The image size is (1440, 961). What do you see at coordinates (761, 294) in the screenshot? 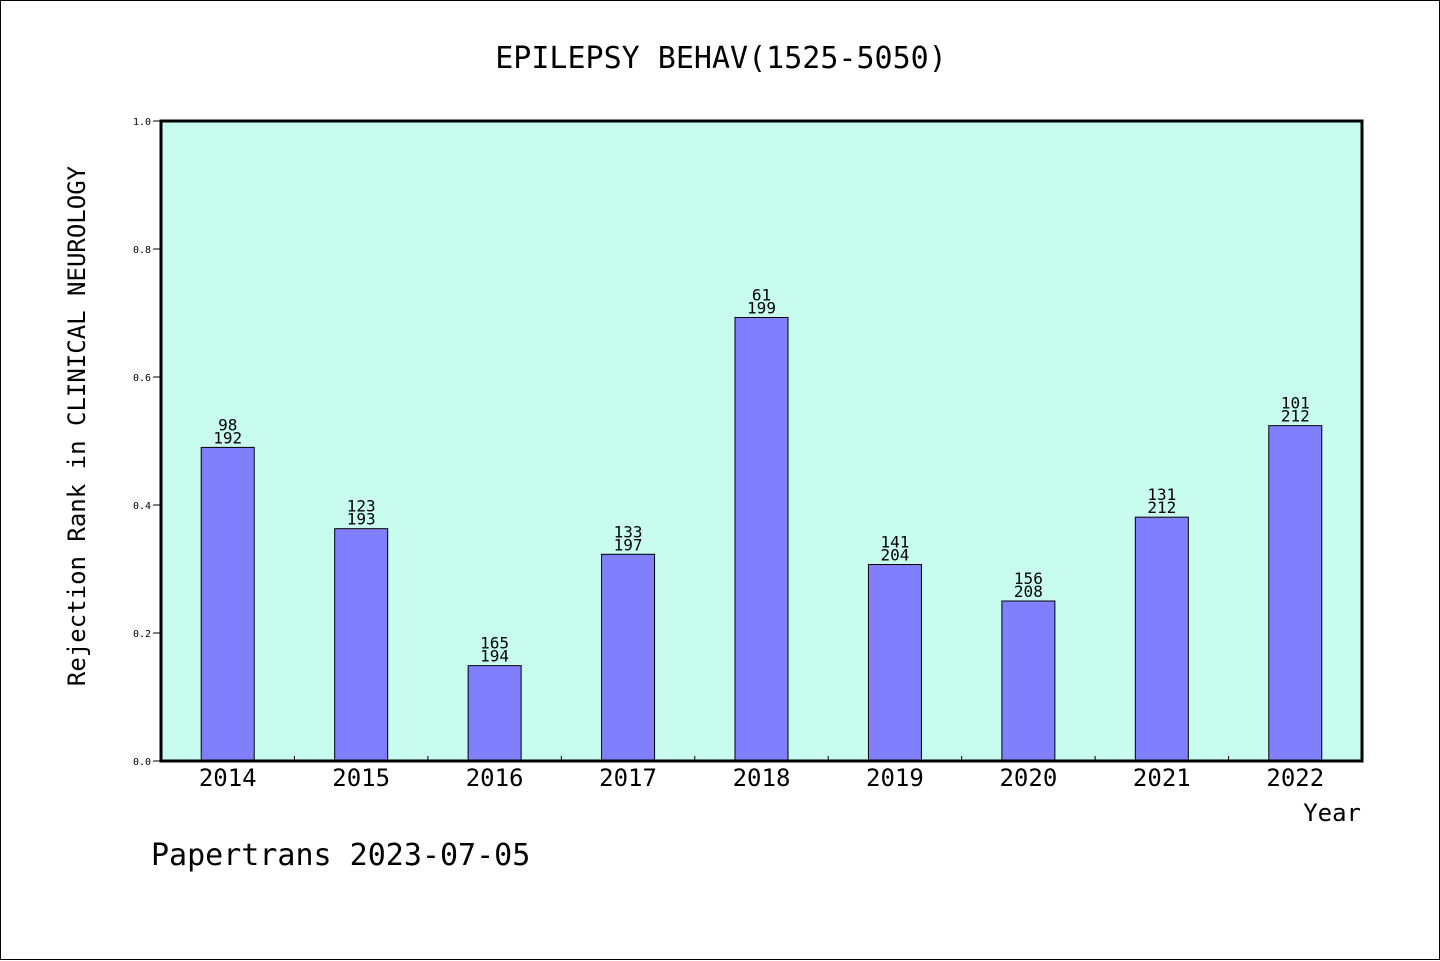
I see `bar-label-top: 61` at bounding box center [761, 294].